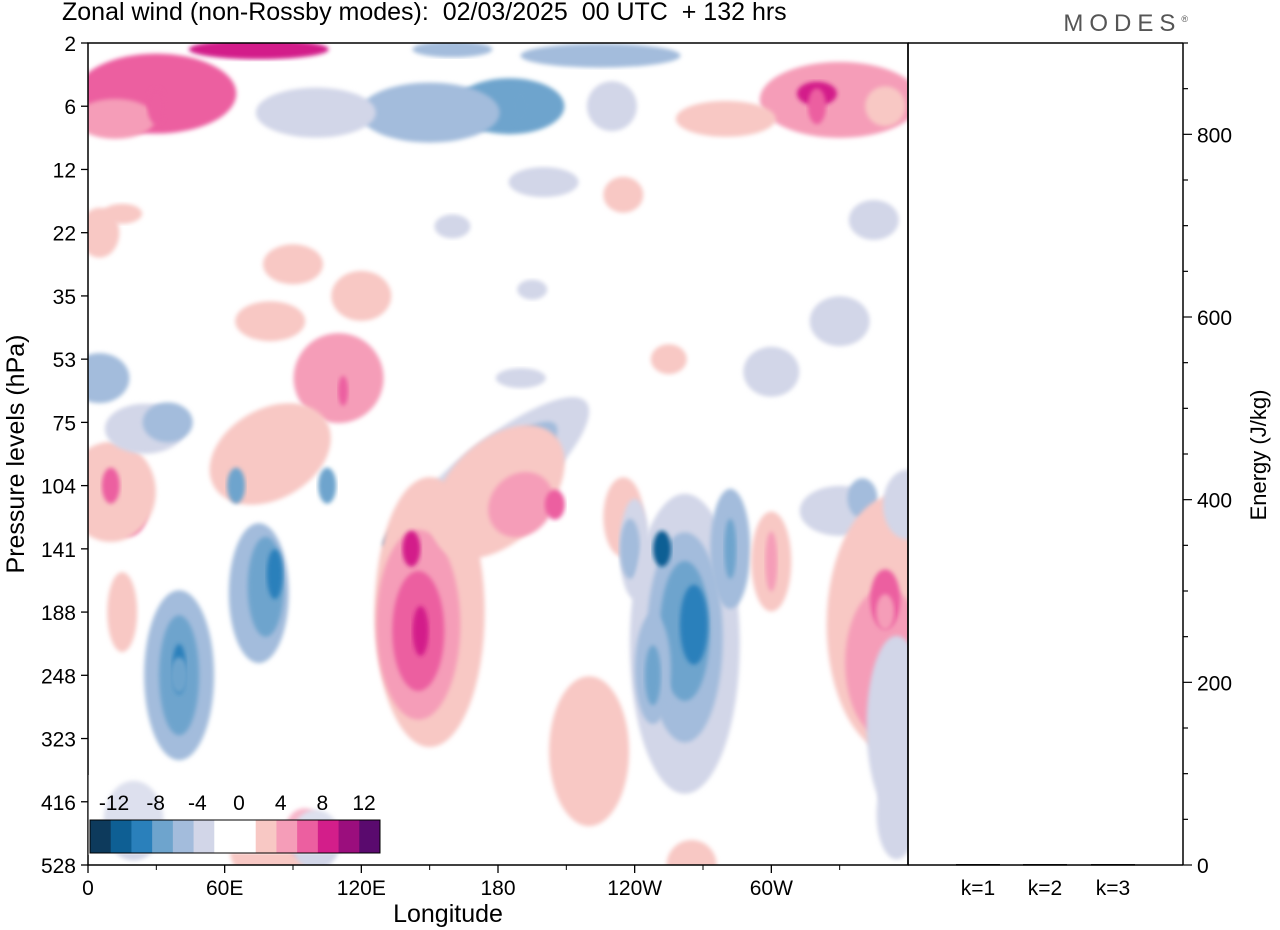 The width and height of the screenshot is (1280, 930). I want to click on pressure-tick-label: 35, so click(64, 297).